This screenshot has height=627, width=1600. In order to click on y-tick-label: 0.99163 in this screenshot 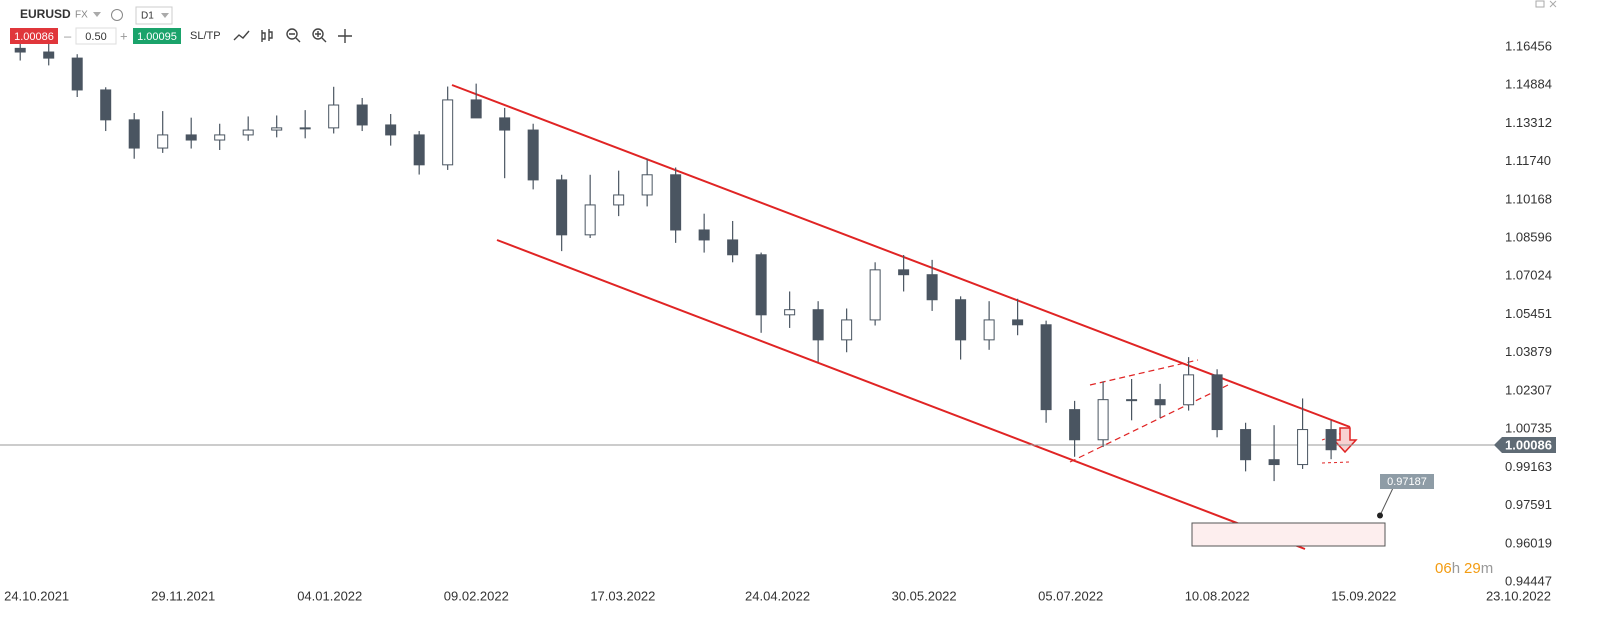, I will do `click(1528, 466)`.